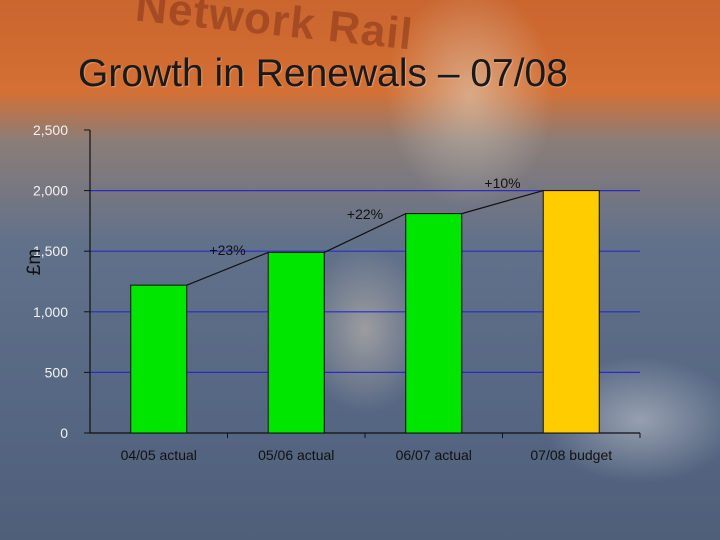 Image resolution: width=720 pixels, height=540 pixels. Describe the element at coordinates (434, 455) in the screenshot. I see `x-tick-label: 06/07 actual` at that location.